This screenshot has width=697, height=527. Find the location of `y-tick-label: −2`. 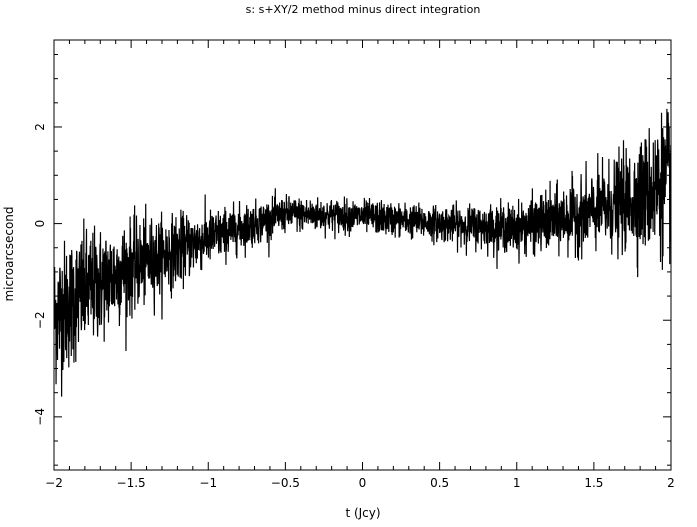

y-tick-label: −2 is located at coordinates (40, 320).